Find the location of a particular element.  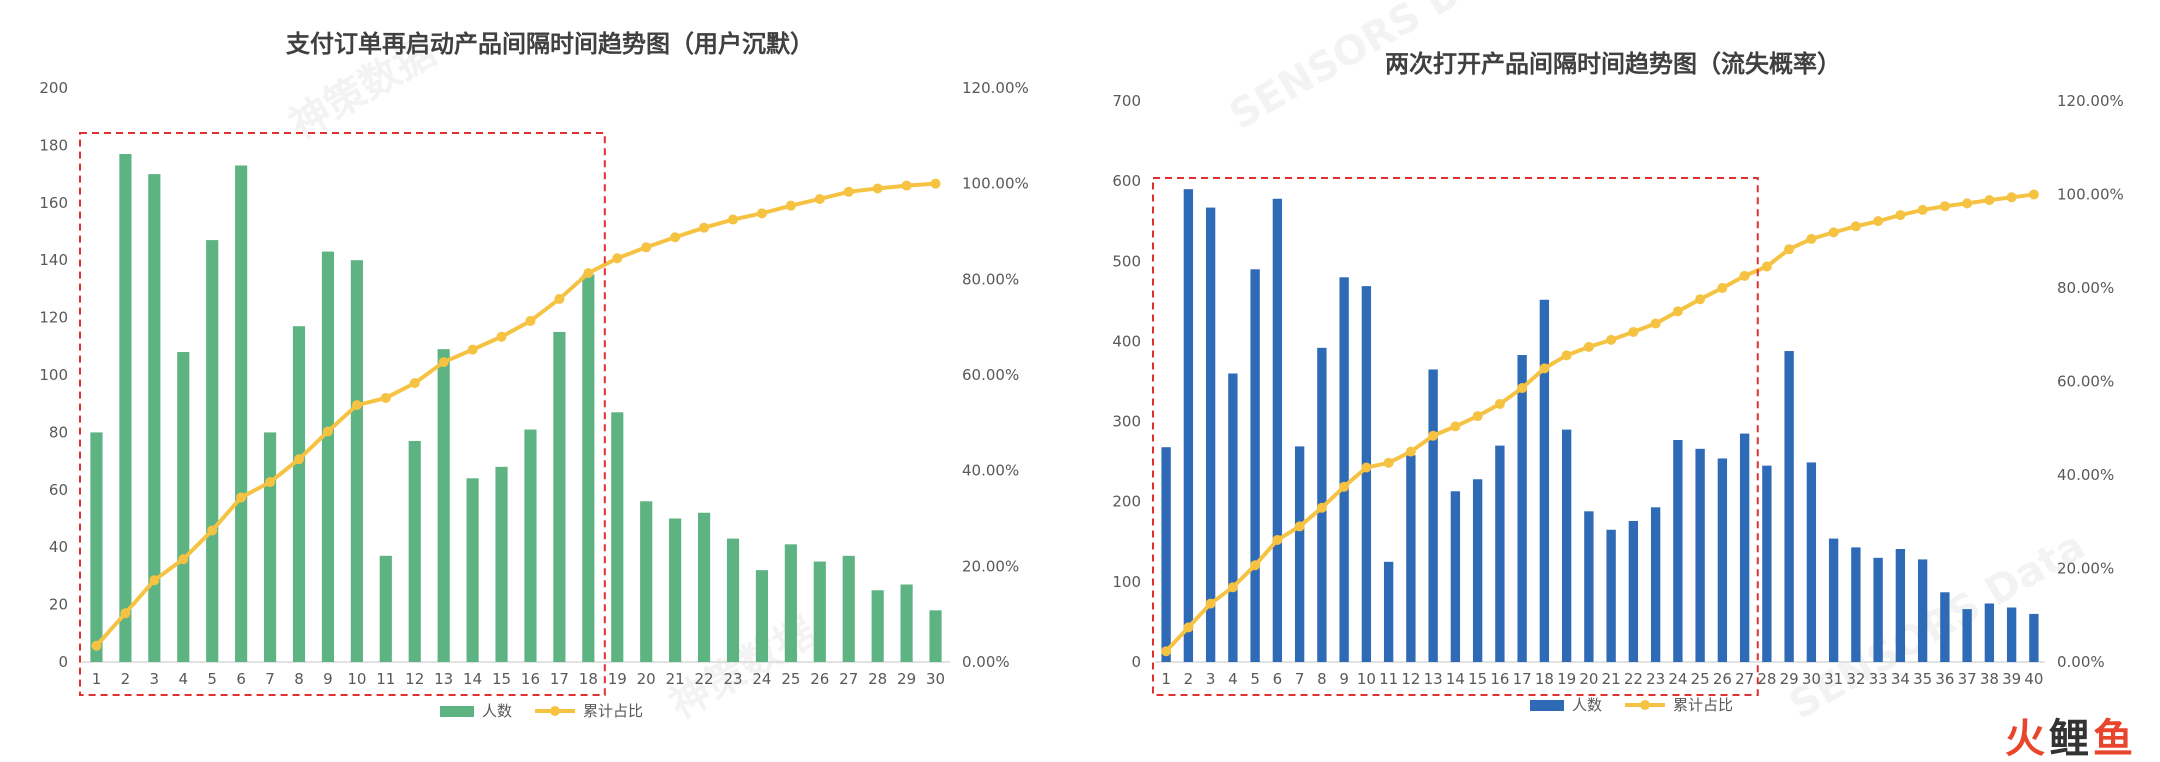

x-tick-label: 33 is located at coordinates (1878, 679).